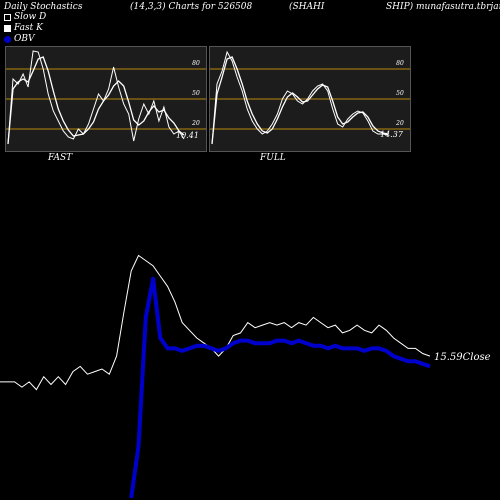 The width and height of the screenshot is (500, 500). Describe the element at coordinates (60, 158) in the screenshot. I see `fast-panel-label: FAST` at that location.